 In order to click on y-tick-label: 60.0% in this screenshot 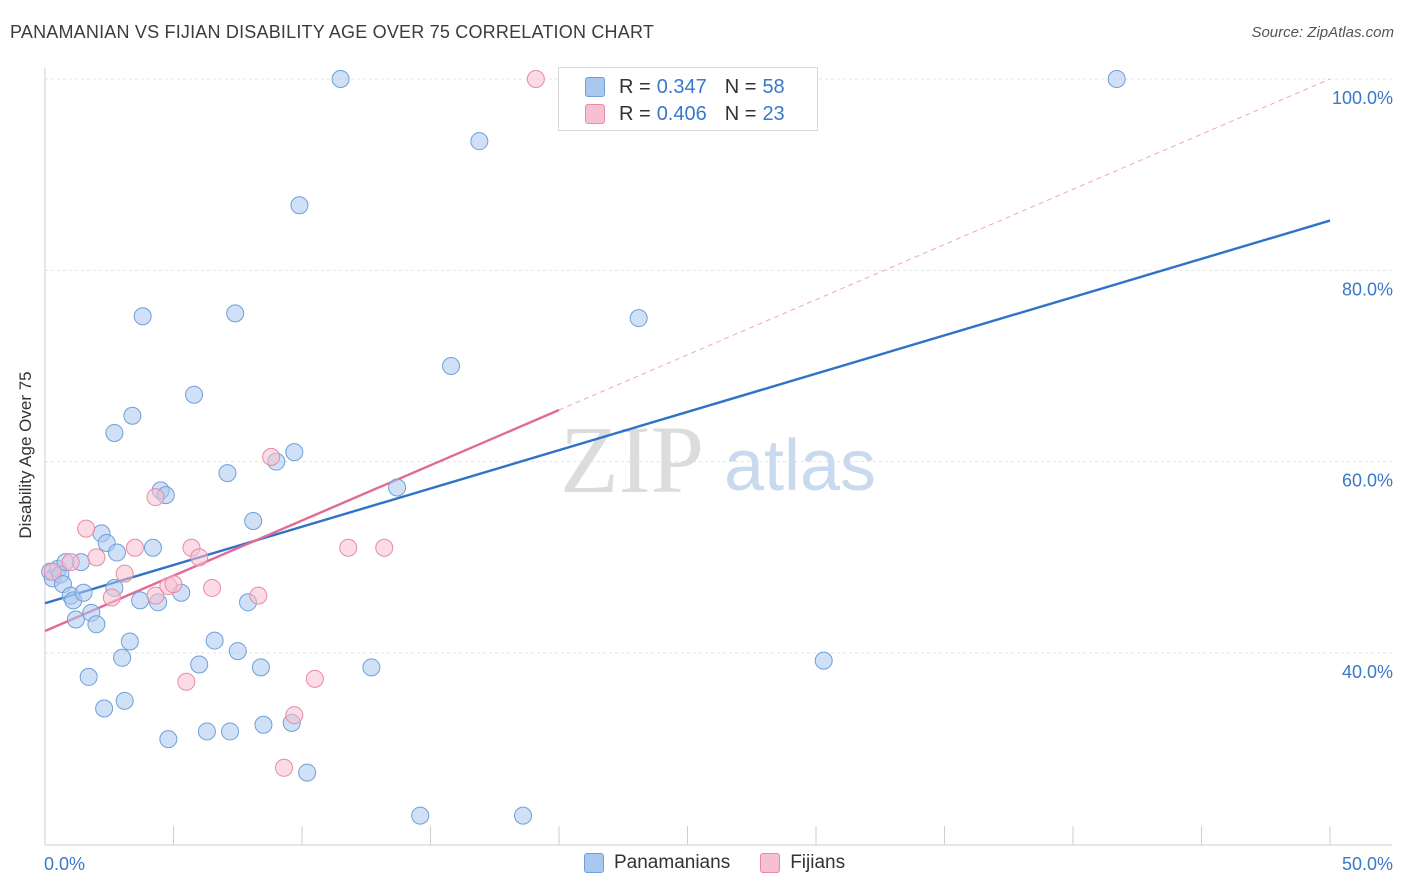, I will do `click(1367, 481)`.